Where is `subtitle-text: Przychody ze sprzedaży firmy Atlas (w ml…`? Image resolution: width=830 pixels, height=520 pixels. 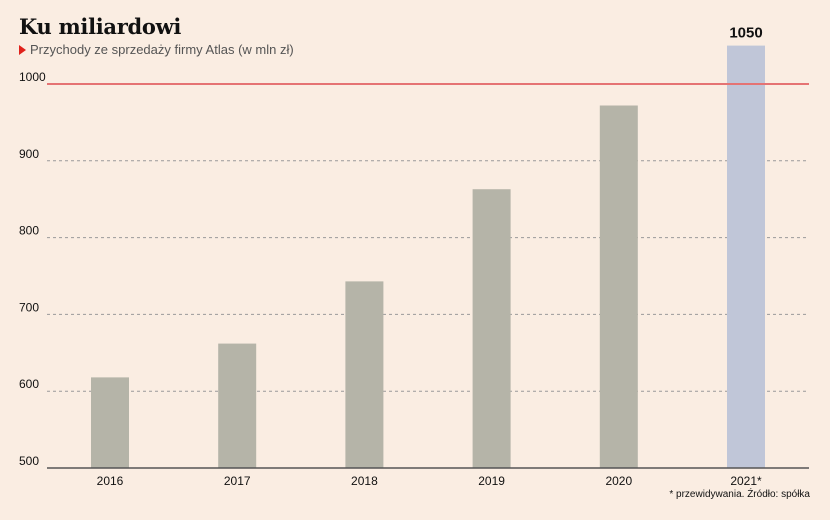
subtitle-text: Przychody ze sprzedaży firmy Atlas (w ml… is located at coordinates (162, 49).